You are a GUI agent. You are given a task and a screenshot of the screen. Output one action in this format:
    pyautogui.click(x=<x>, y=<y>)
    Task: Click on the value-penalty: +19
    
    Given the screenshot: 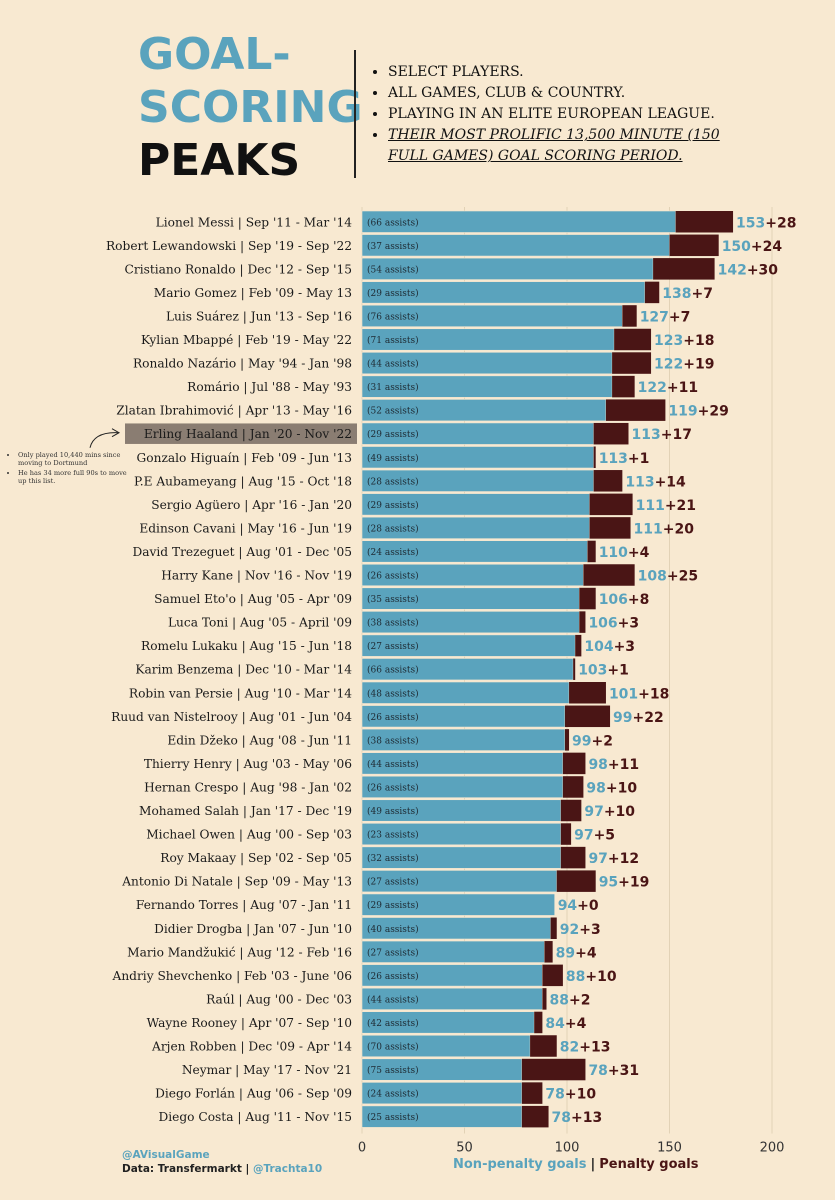 What is the action you would take?
    pyautogui.click(x=633, y=883)
    